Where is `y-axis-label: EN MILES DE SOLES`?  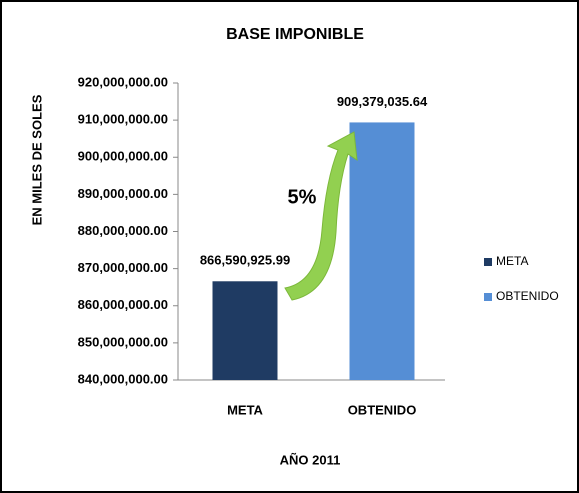 y-axis-label: EN MILES DE SOLES is located at coordinates (36, 159).